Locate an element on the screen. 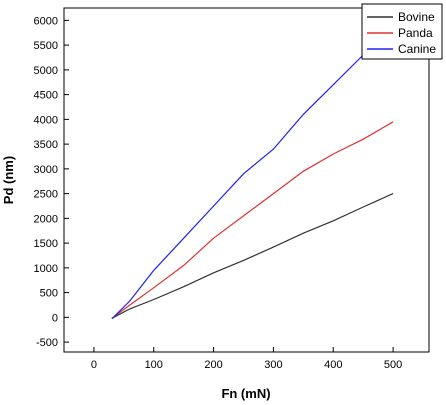  x-tick-label: 200 is located at coordinates (213, 365).